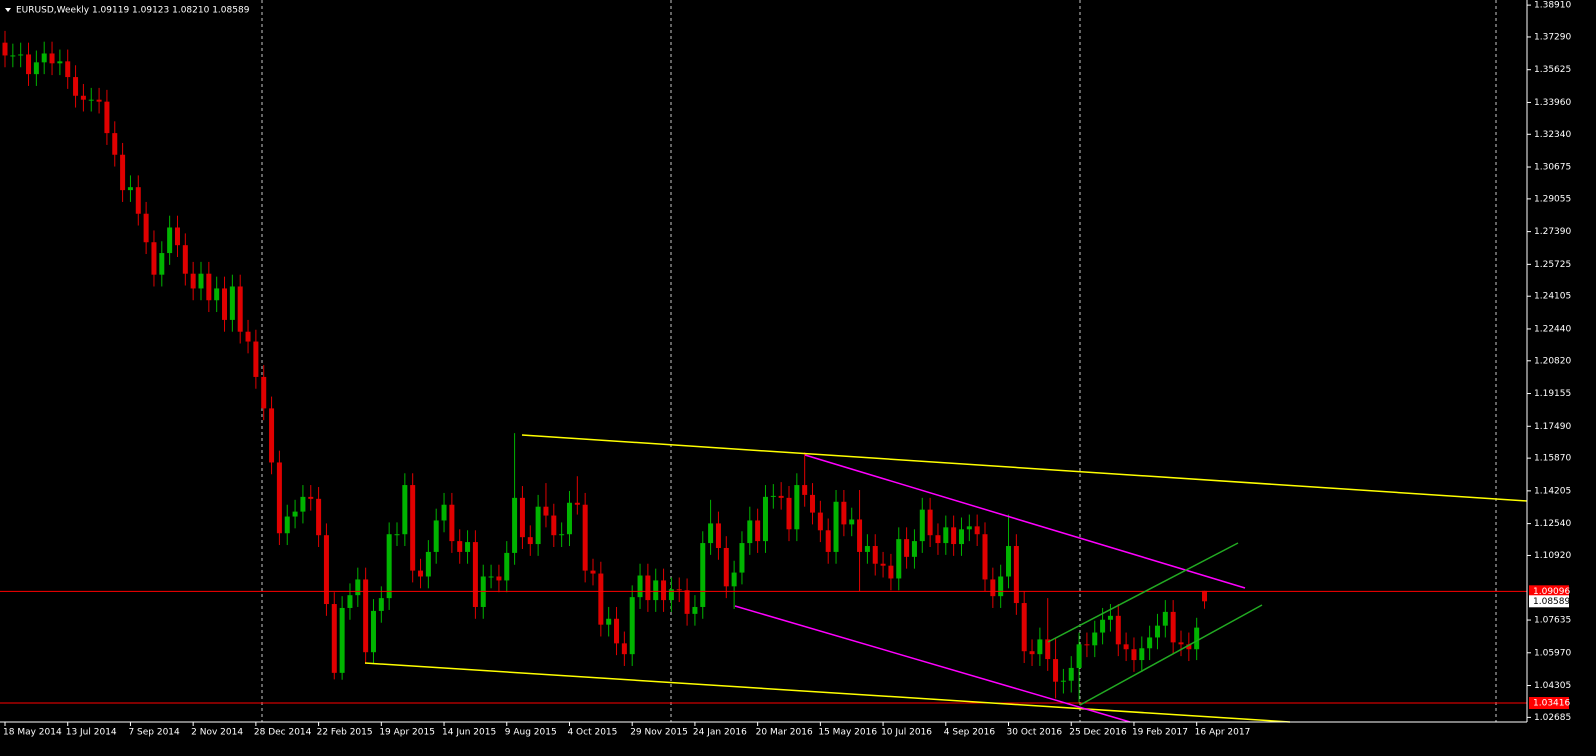 Image resolution: width=1596 pixels, height=756 pixels. What do you see at coordinates (1160, 733) in the screenshot?
I see `x-tick-label: 19 Feb 2017` at bounding box center [1160, 733].